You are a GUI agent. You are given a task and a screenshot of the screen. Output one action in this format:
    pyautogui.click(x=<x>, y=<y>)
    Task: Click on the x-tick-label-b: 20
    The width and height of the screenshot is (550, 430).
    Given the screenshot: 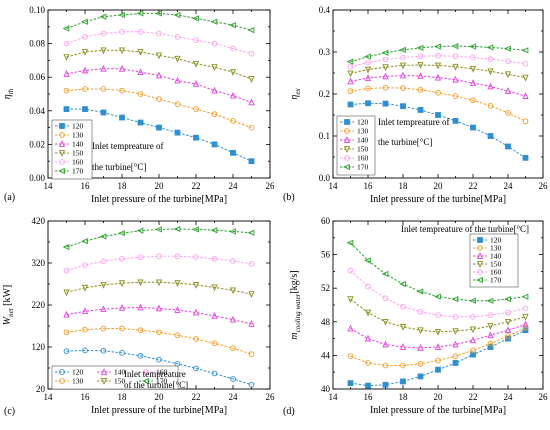 What is the action you would take?
    pyautogui.click(x=439, y=186)
    